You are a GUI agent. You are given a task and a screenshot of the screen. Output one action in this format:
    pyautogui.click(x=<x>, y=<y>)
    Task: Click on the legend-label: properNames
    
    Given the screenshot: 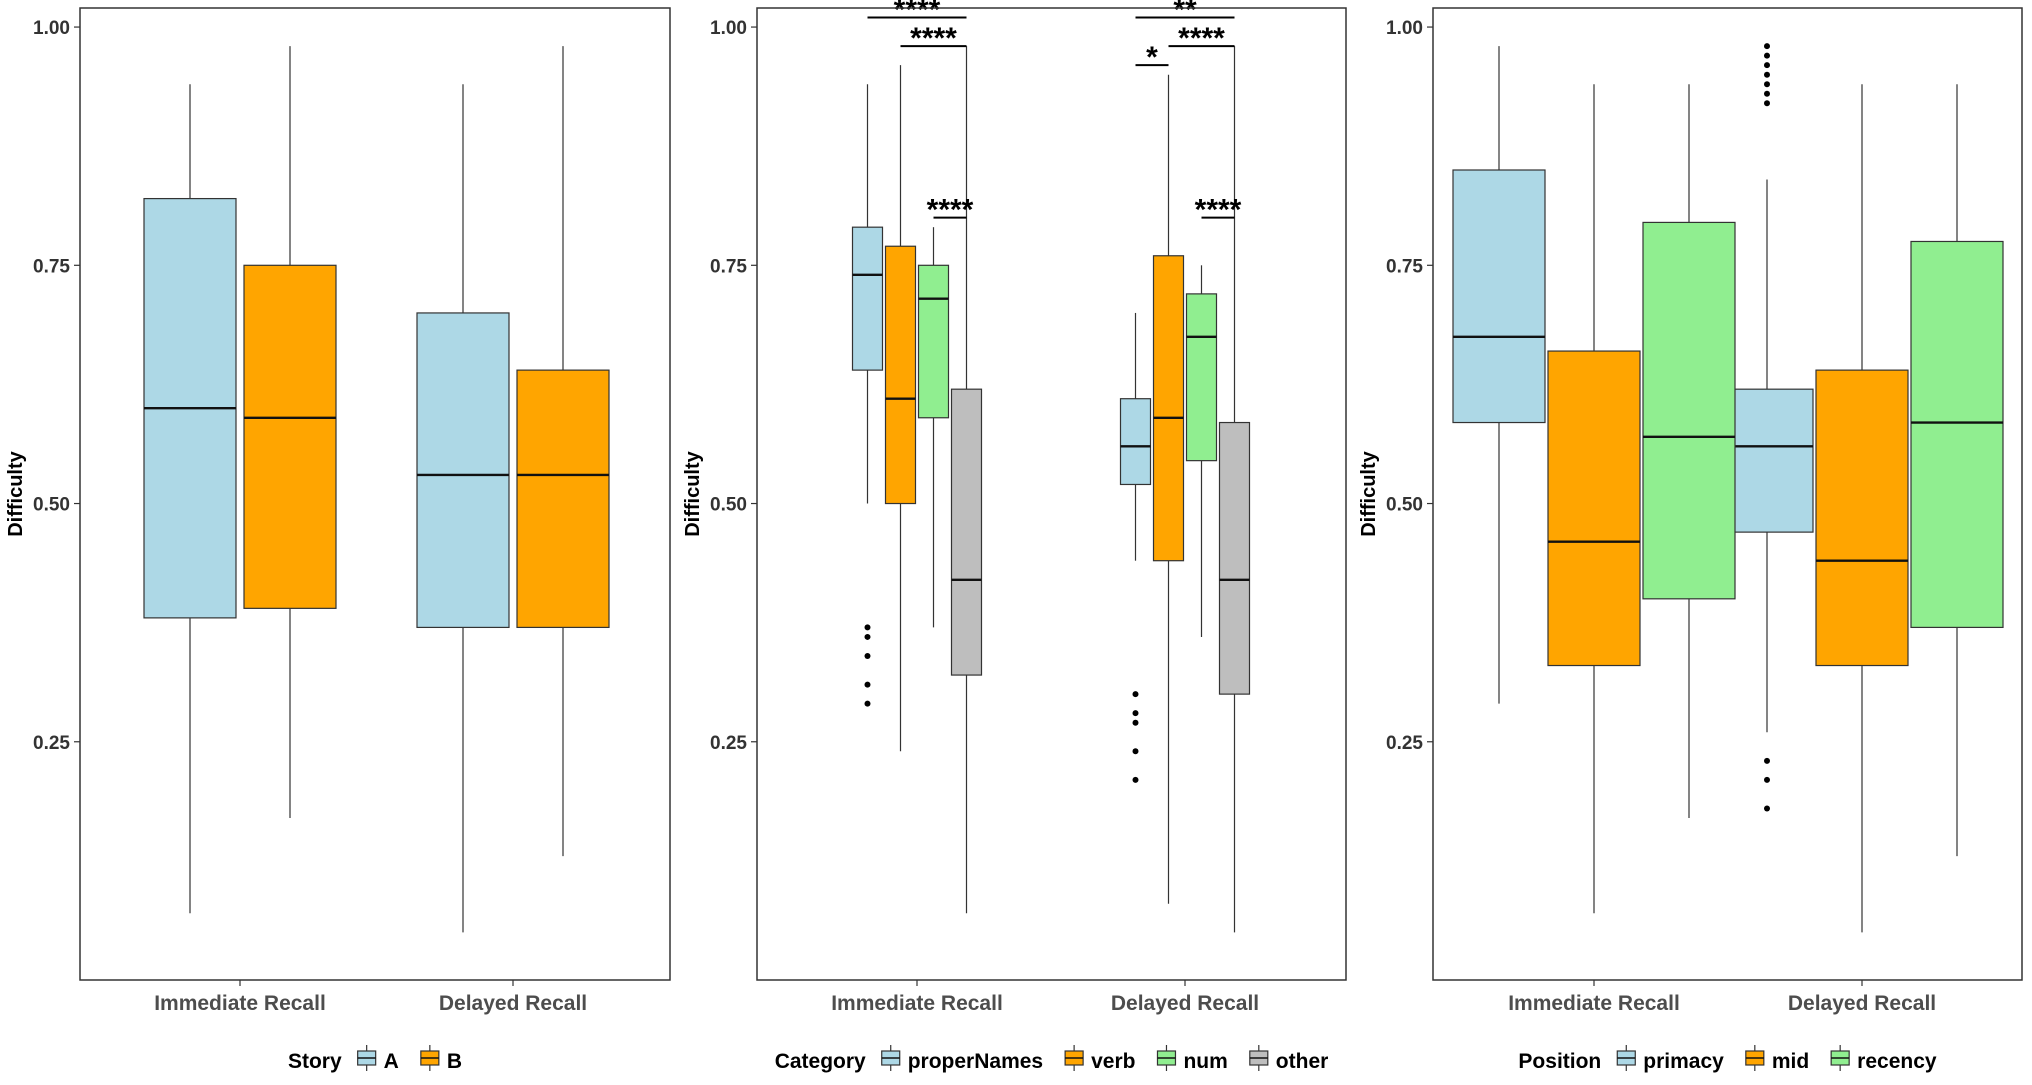 What is the action you would take?
    pyautogui.click(x=975, y=1061)
    